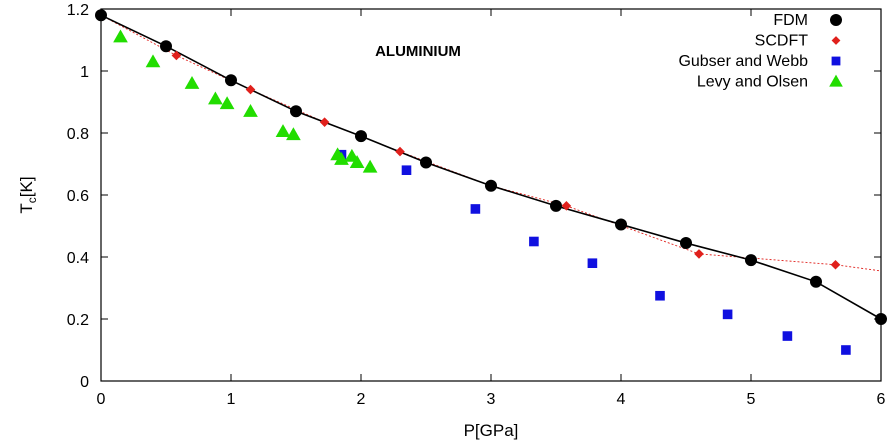 The width and height of the screenshot is (888, 442). I want to click on x-tick-label: 2, so click(361, 399).